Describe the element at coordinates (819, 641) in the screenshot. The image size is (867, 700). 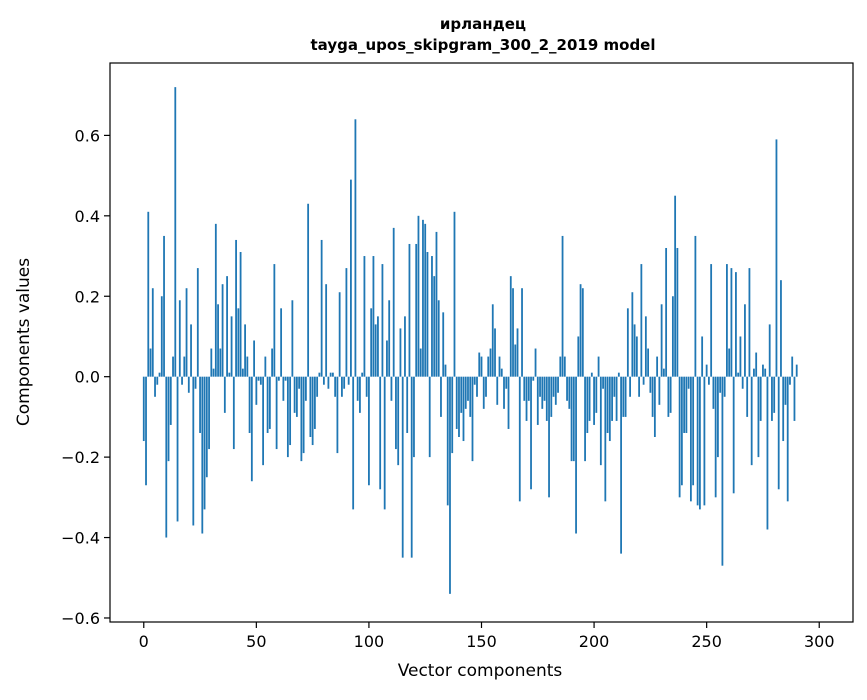
I see `x-tick-label: 300` at that location.